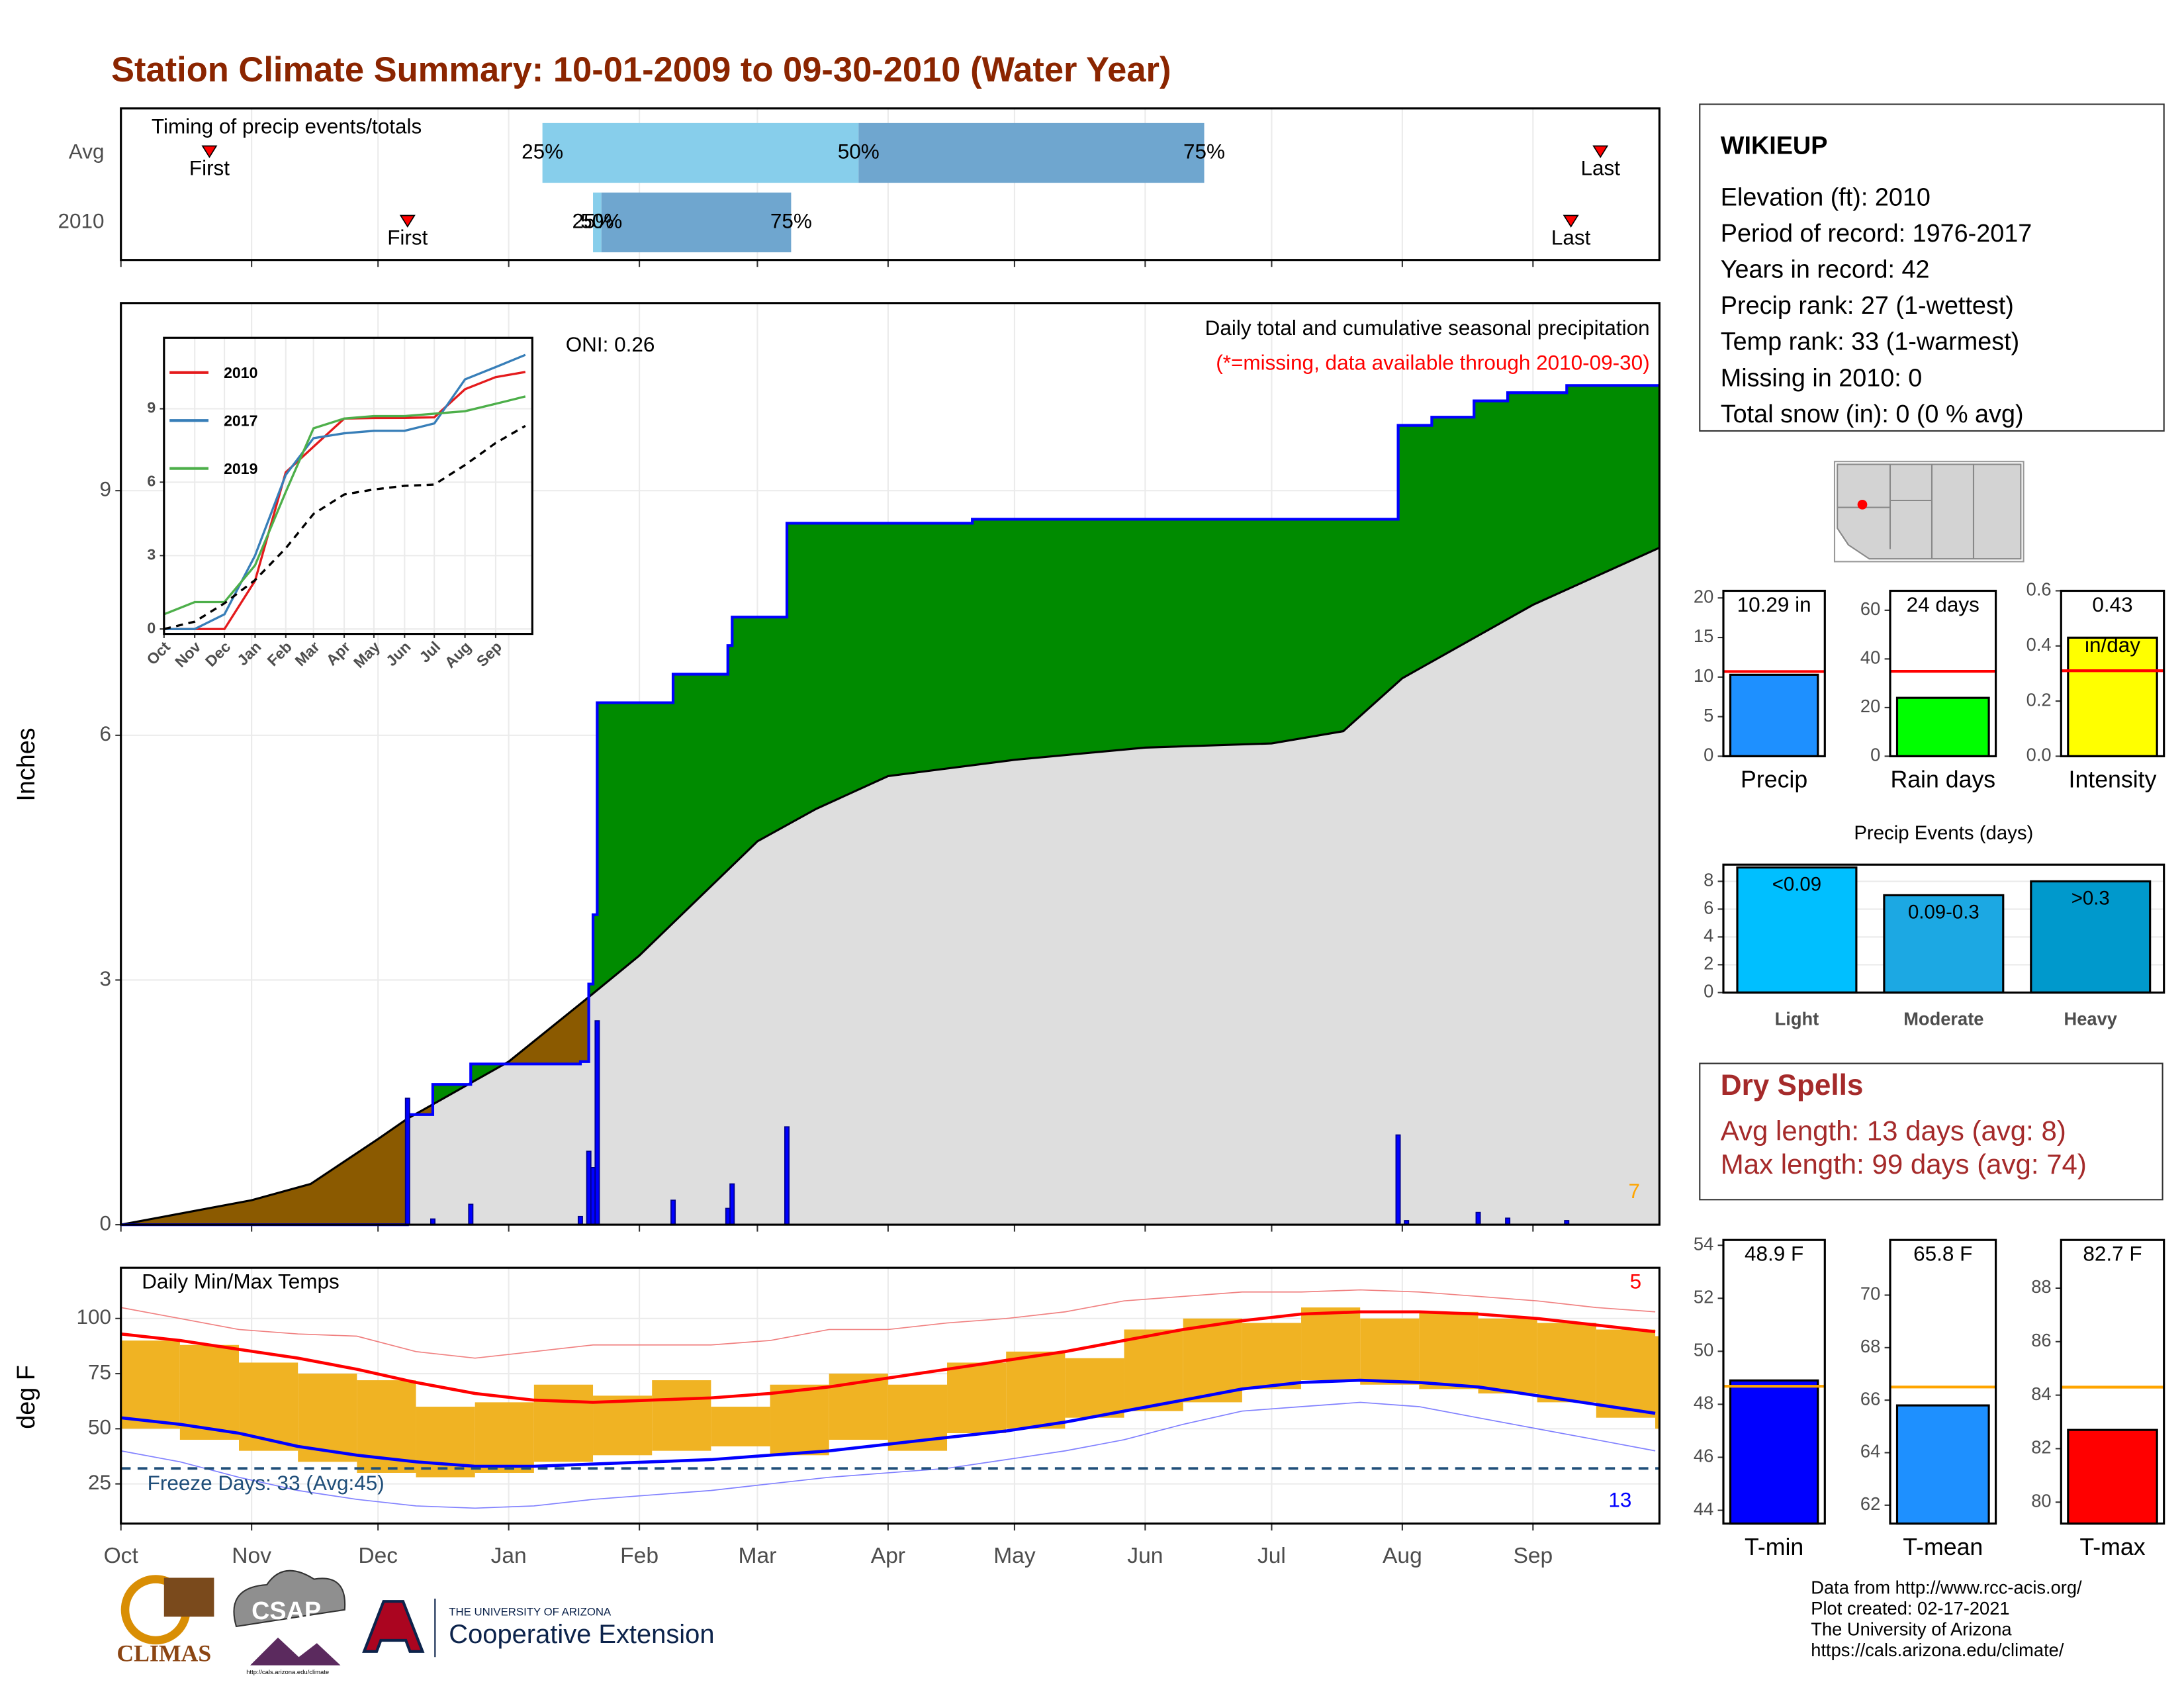 The height and width of the screenshot is (1688, 2184). What do you see at coordinates (1937, 1650) in the screenshot?
I see `footer-line: https://cals.arizona.edu/climate/` at bounding box center [1937, 1650].